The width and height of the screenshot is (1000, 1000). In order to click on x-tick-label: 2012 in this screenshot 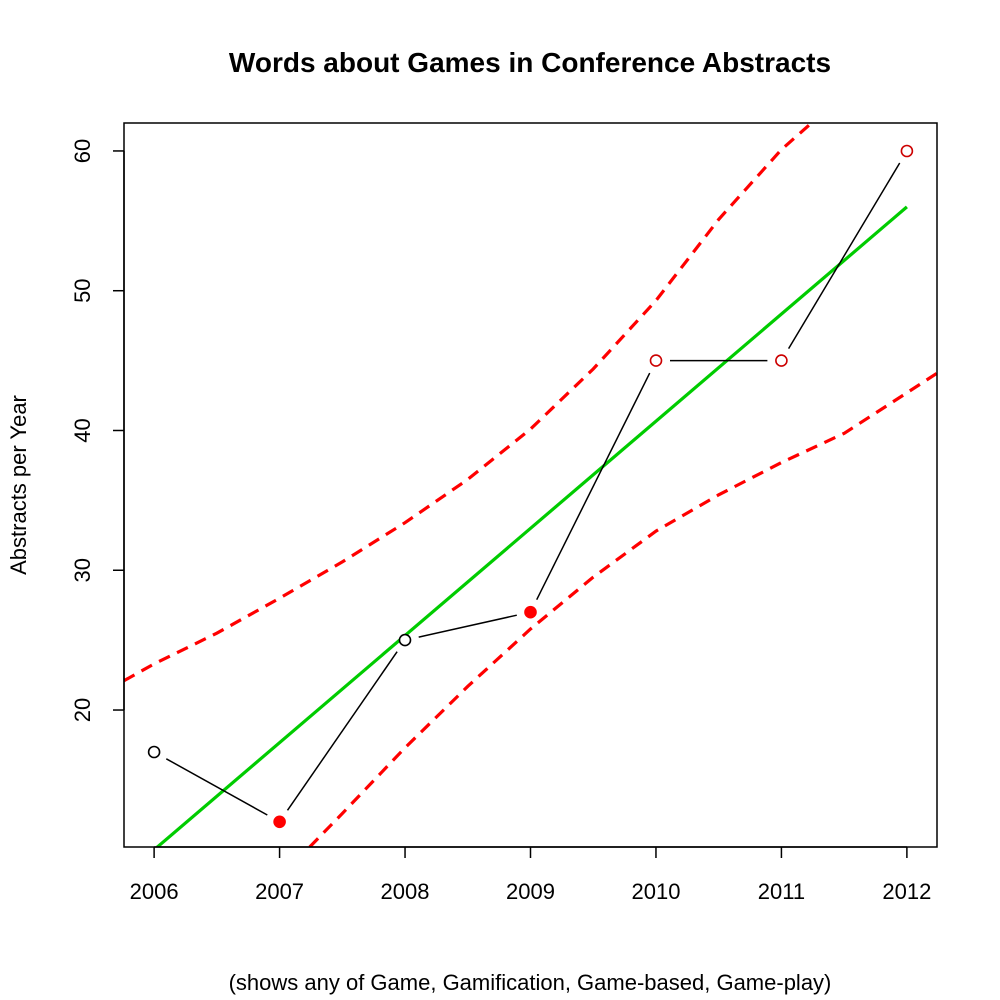, I will do `click(906, 891)`.